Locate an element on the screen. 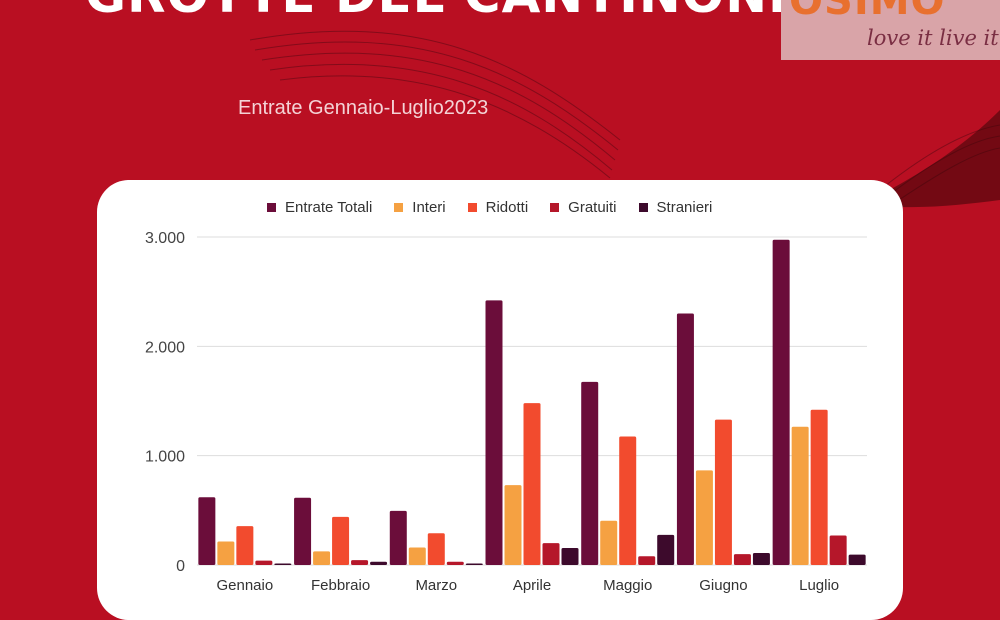  x-tick-label: Aprile is located at coordinates (532, 585).